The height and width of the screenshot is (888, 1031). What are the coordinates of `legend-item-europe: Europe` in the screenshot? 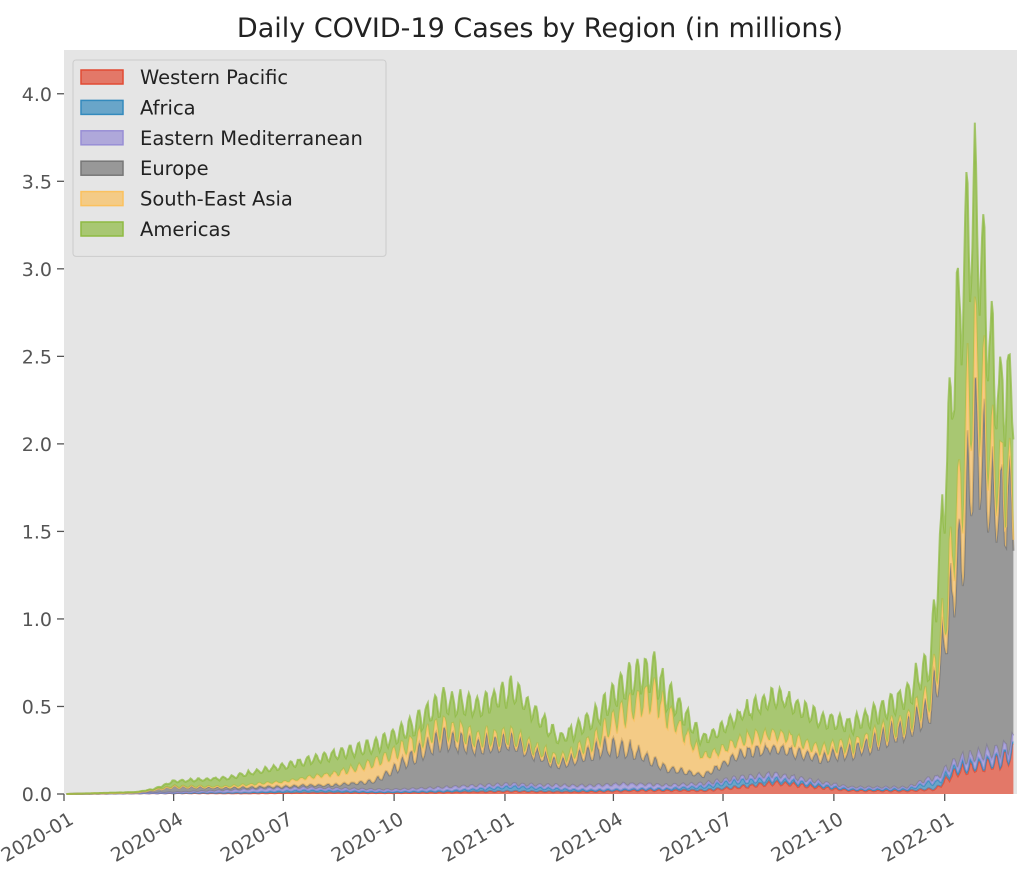 It's located at (144, 168).